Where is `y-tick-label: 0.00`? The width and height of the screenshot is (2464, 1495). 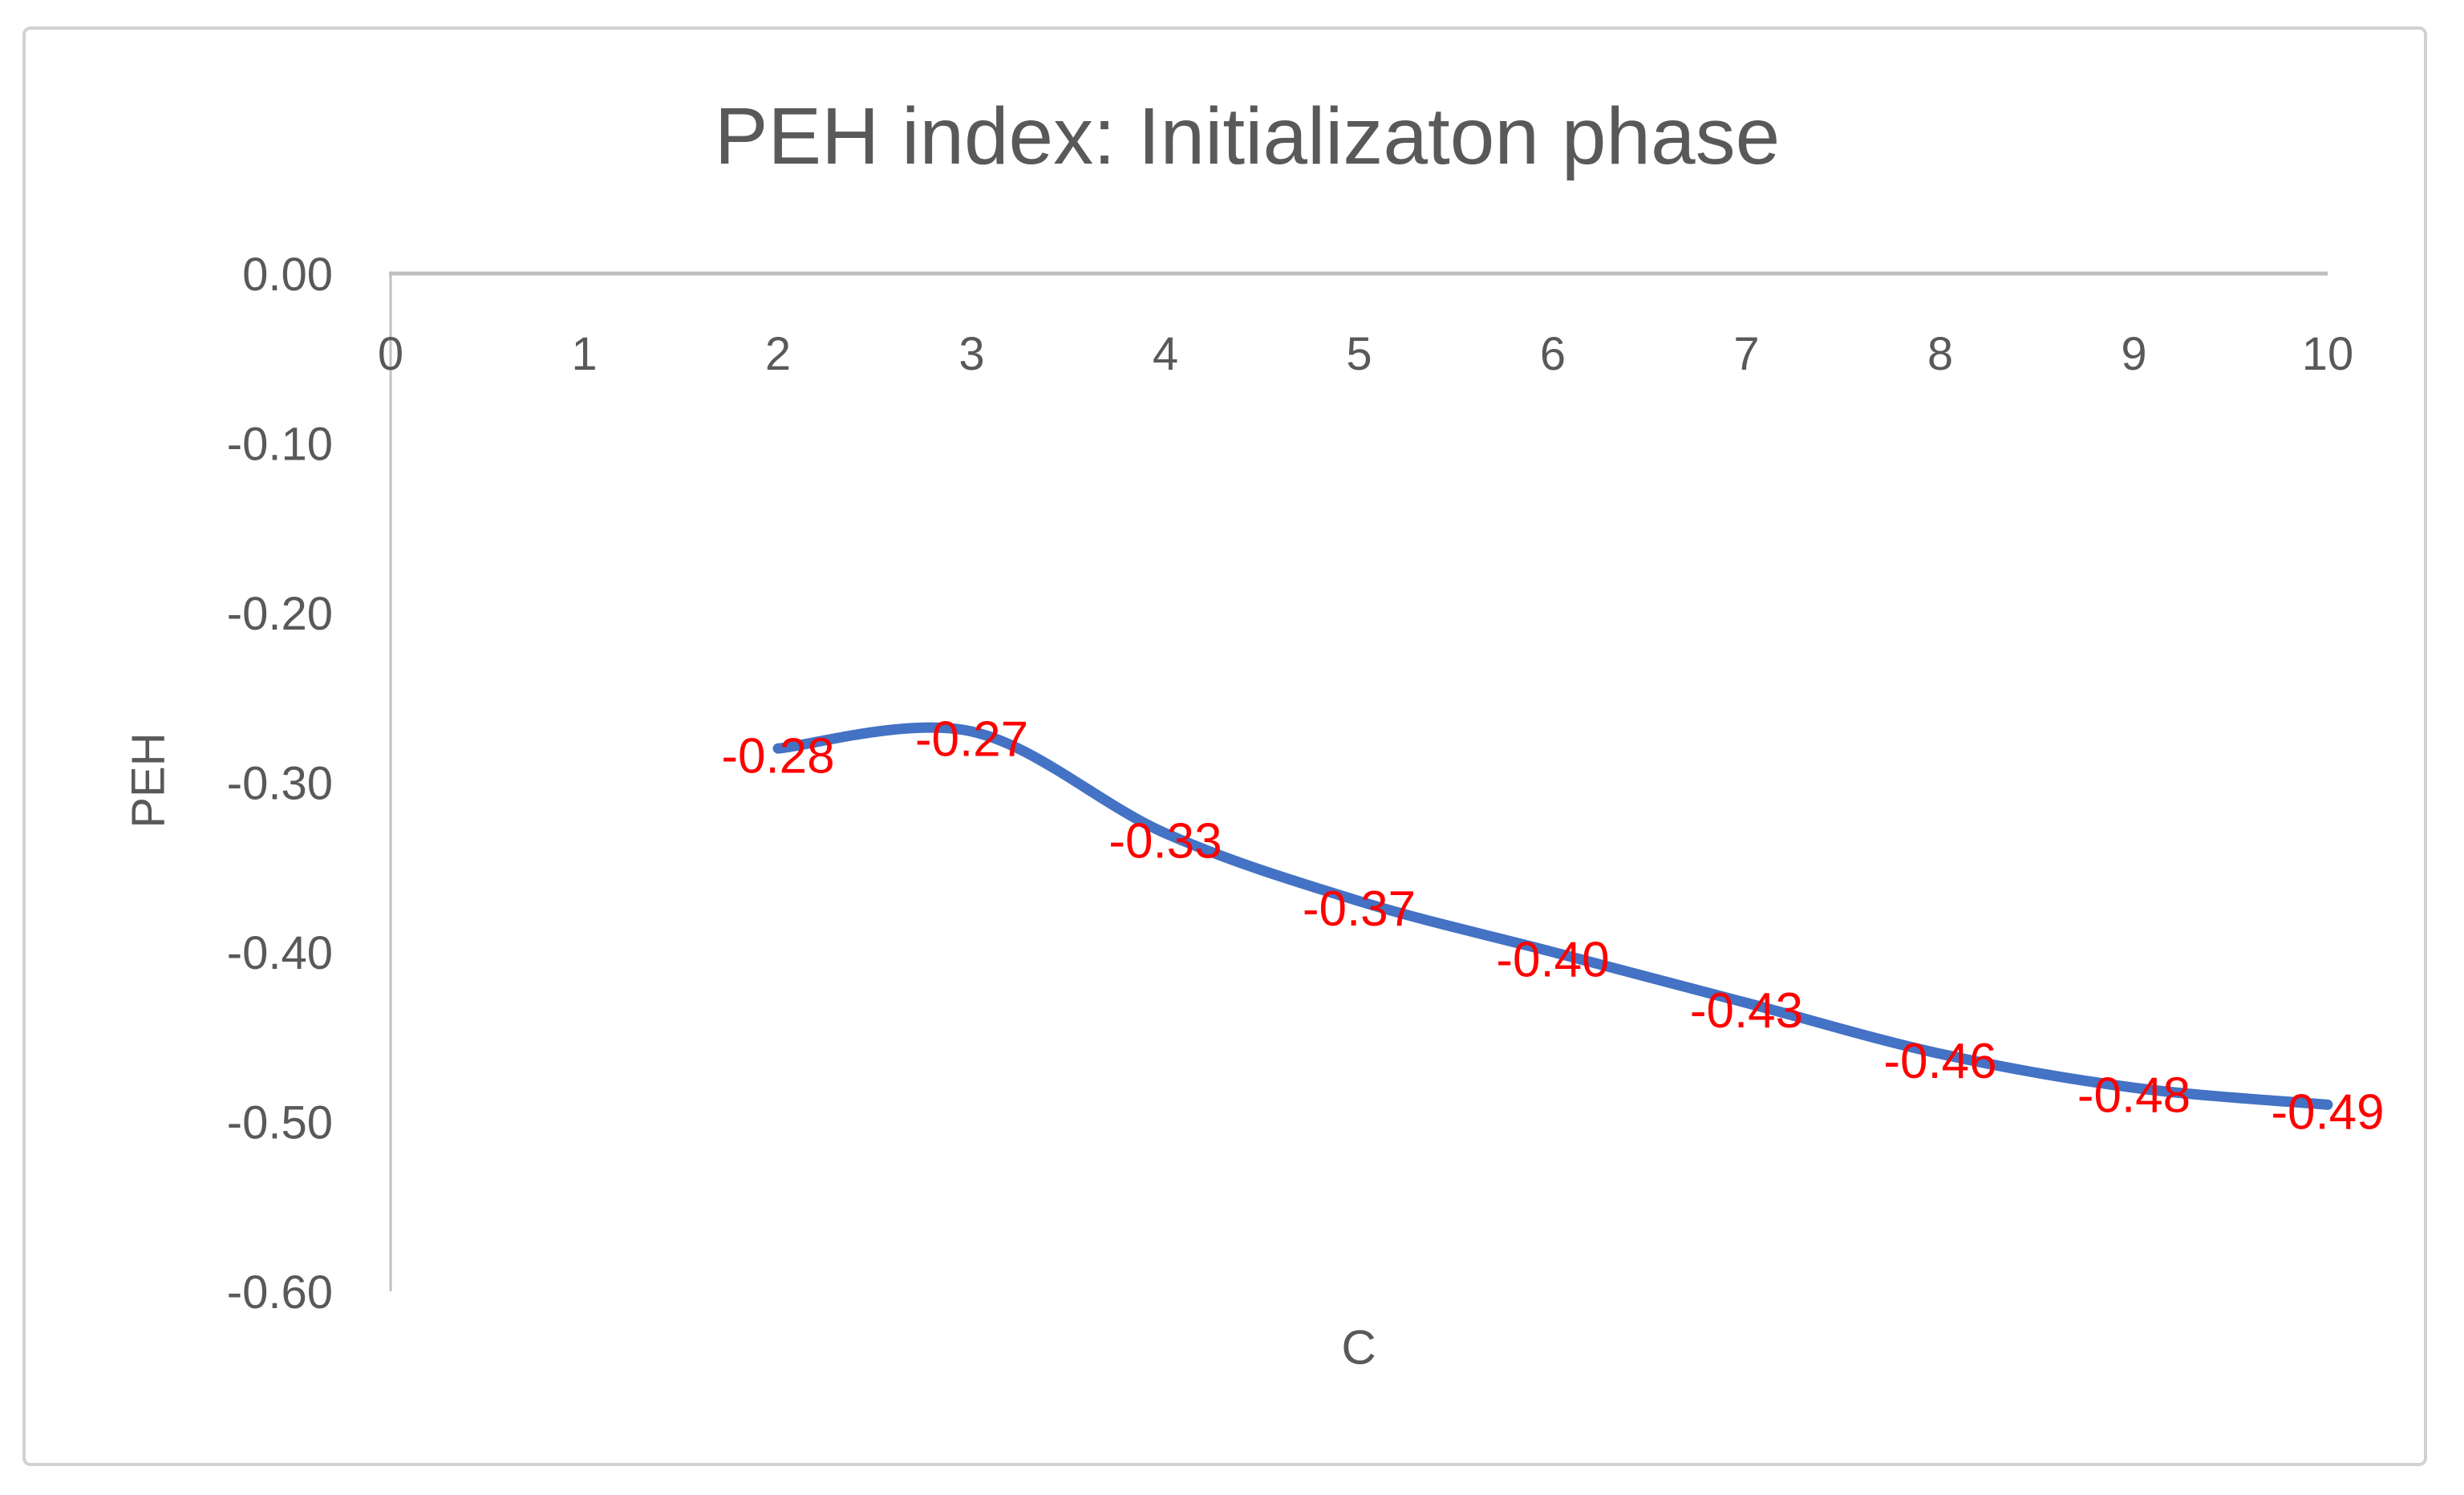
y-tick-label: 0.00 is located at coordinates (287, 275).